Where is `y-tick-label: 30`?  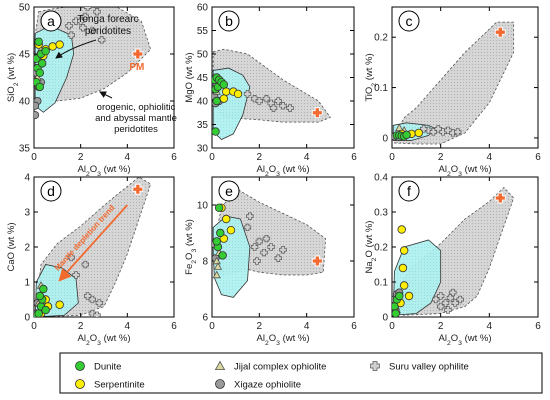 y-tick-label: 30 is located at coordinates (203, 149).